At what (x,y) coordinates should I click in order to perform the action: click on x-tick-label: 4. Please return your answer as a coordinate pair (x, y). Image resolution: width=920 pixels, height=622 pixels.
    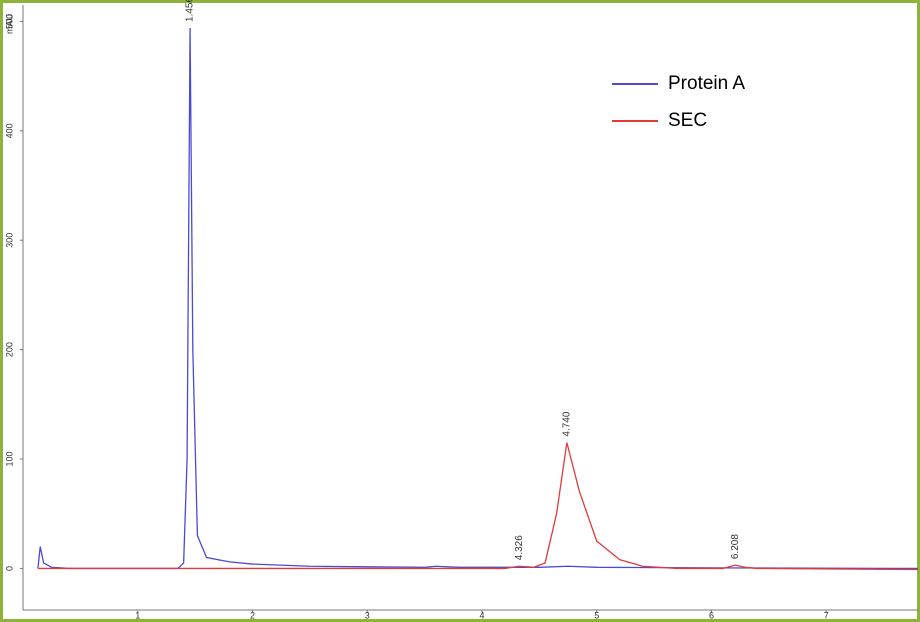
    Looking at the image, I should click on (481, 615).